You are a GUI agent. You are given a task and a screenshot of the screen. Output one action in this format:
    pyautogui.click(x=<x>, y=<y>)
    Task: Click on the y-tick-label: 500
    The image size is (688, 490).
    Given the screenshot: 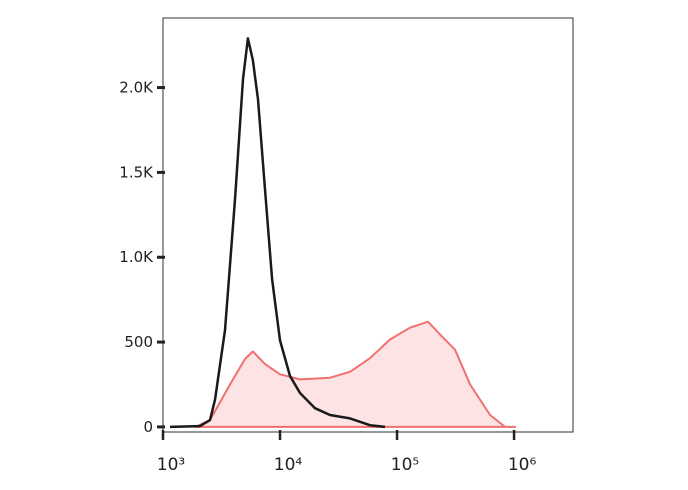 What is the action you would take?
    pyautogui.click(x=138, y=342)
    